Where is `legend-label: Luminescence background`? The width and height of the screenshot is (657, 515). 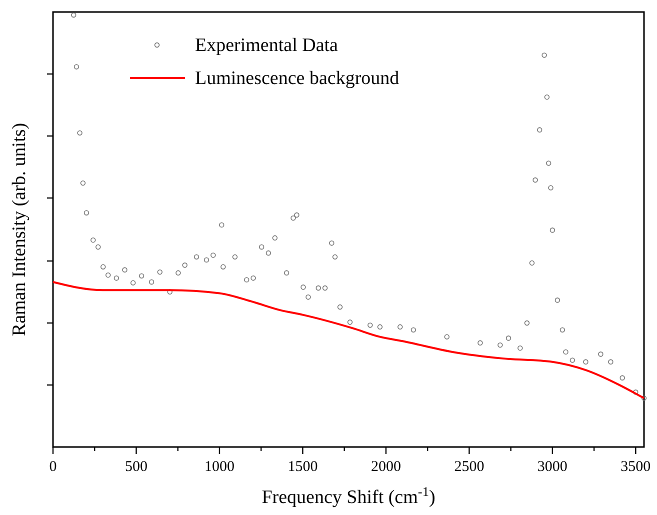
legend-label: Luminescence background is located at coordinates (297, 78).